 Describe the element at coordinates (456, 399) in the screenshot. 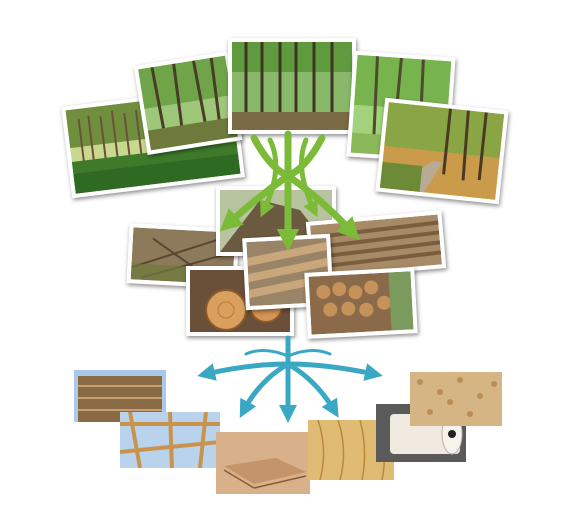

I see `product-photo-wood-pellets` at that location.